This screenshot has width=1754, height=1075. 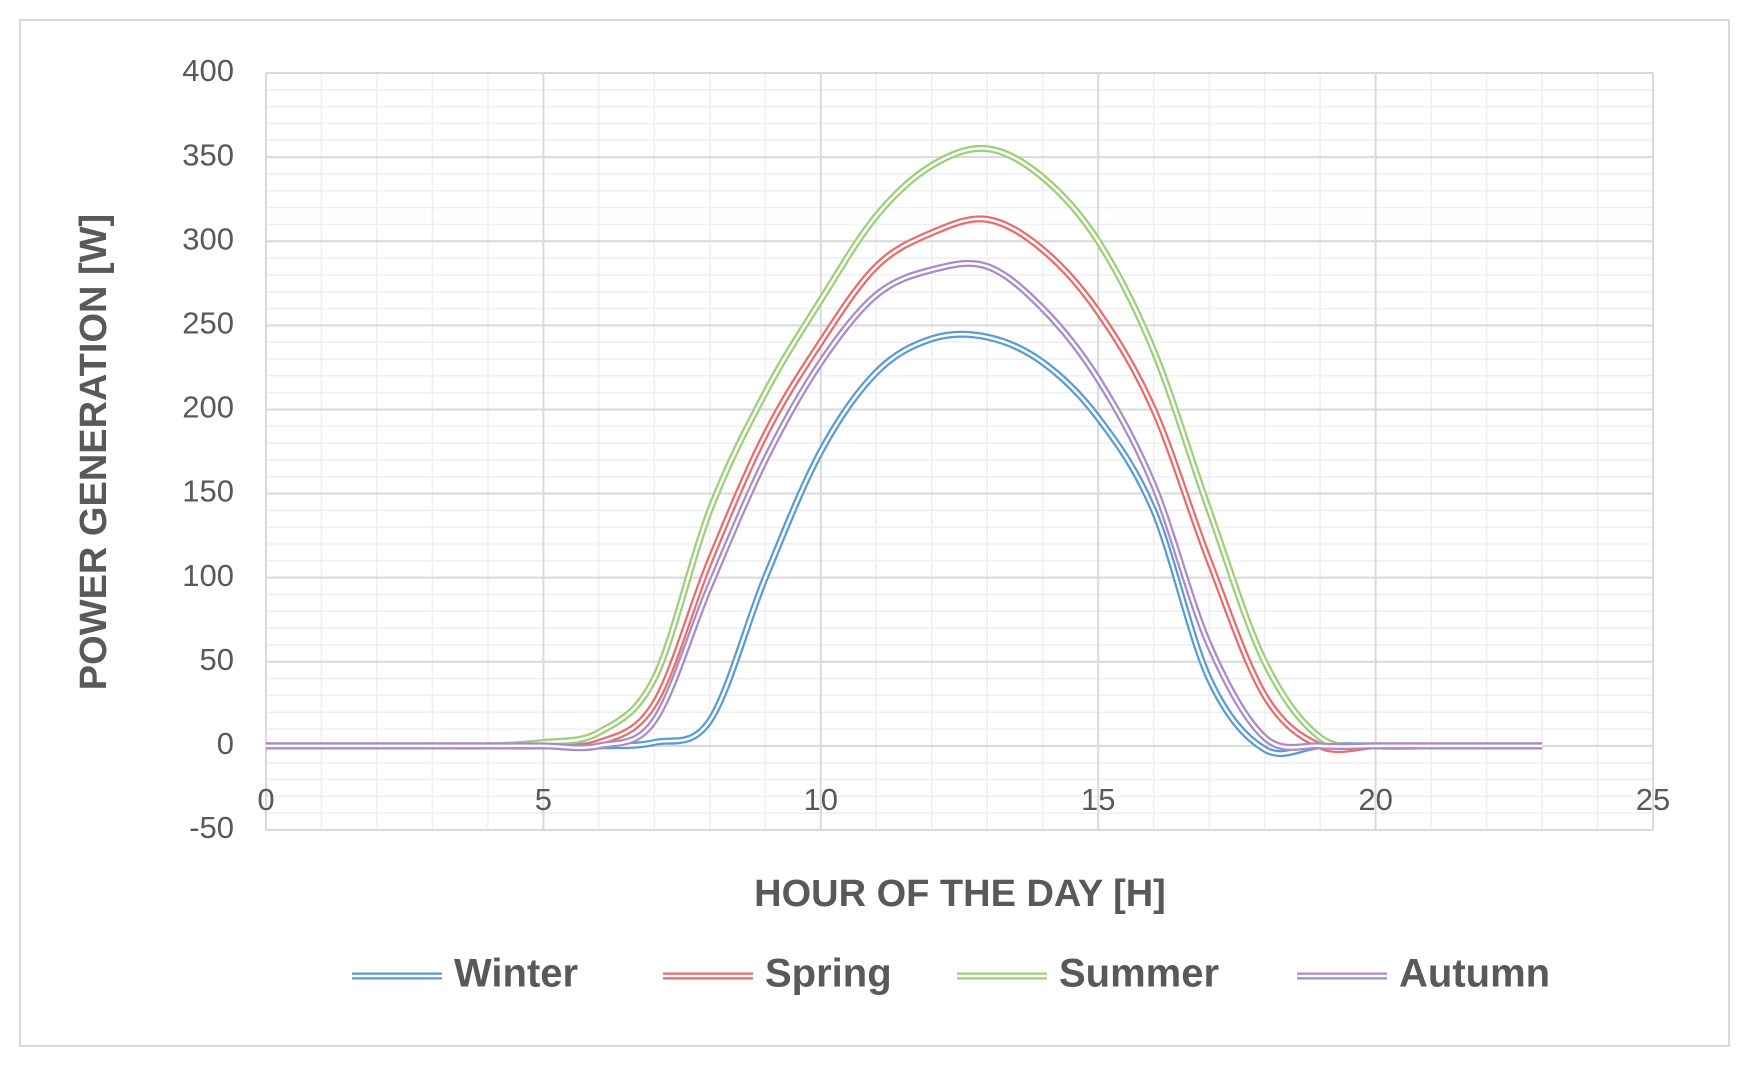 I want to click on y-tick-label: 400, so click(x=208, y=70).